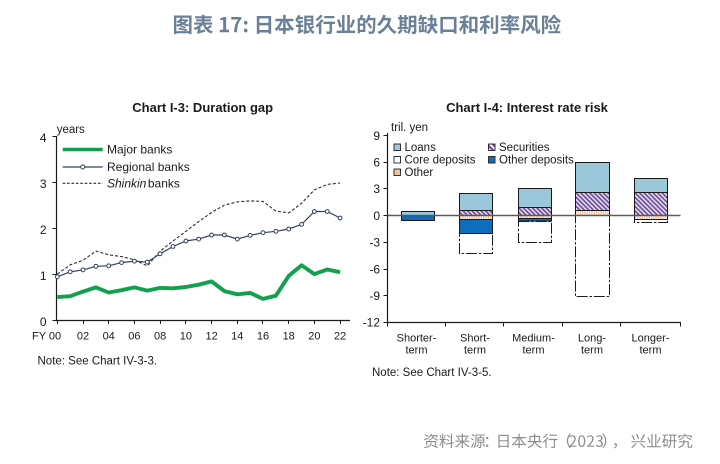 This screenshot has height=464, width=720. What do you see at coordinates (376, 136) in the screenshot?
I see `svg-text: 9` at bounding box center [376, 136].